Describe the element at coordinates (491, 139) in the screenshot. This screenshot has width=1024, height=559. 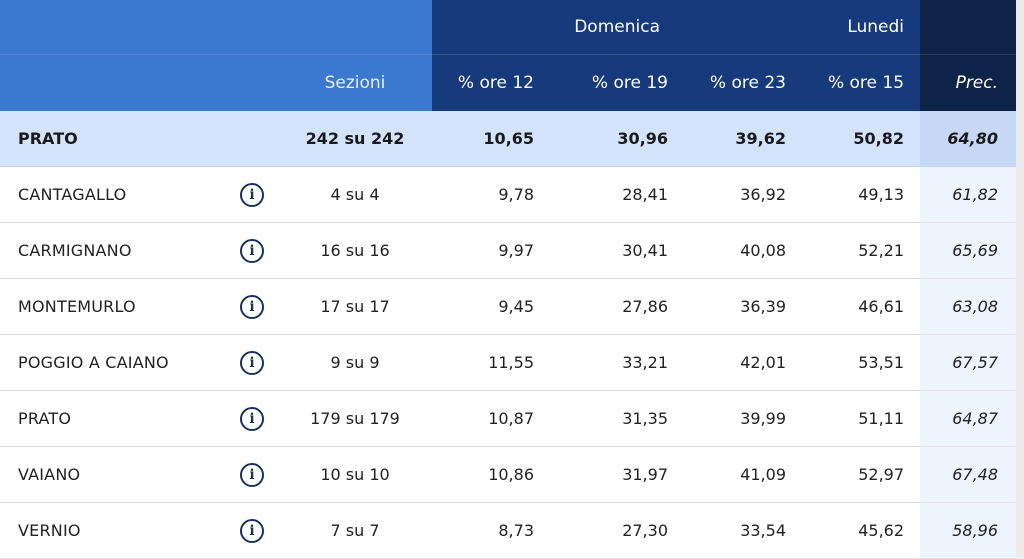
I see `total-ore12: 10,65` at that location.